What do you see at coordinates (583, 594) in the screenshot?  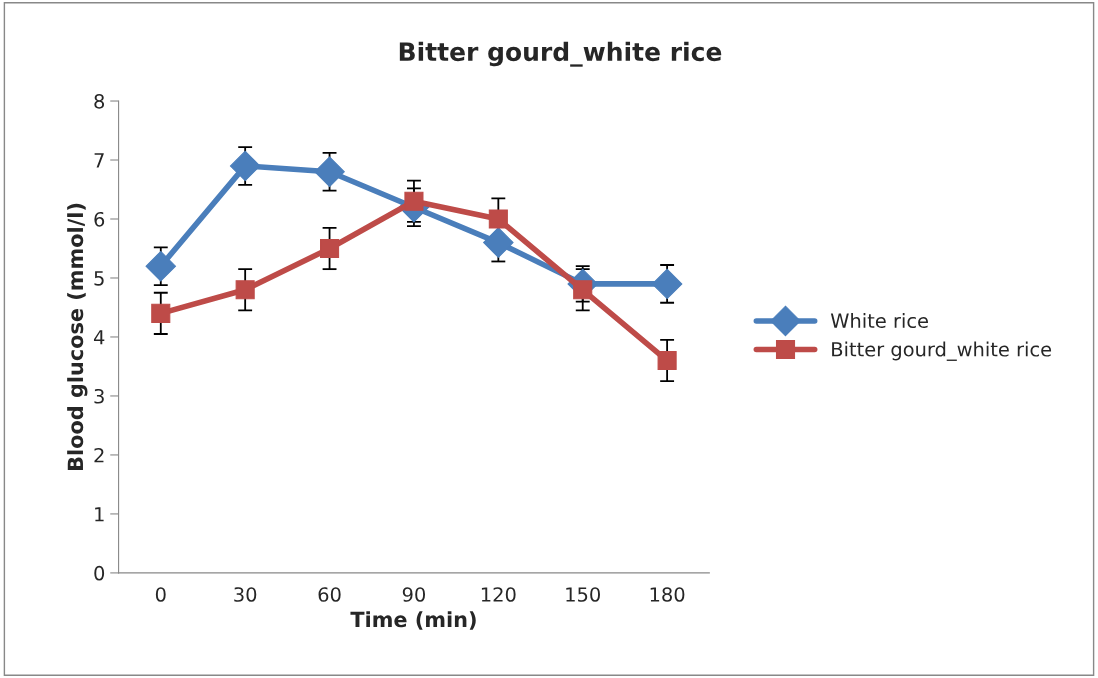 I see `x-tick-label: 150` at bounding box center [583, 594].